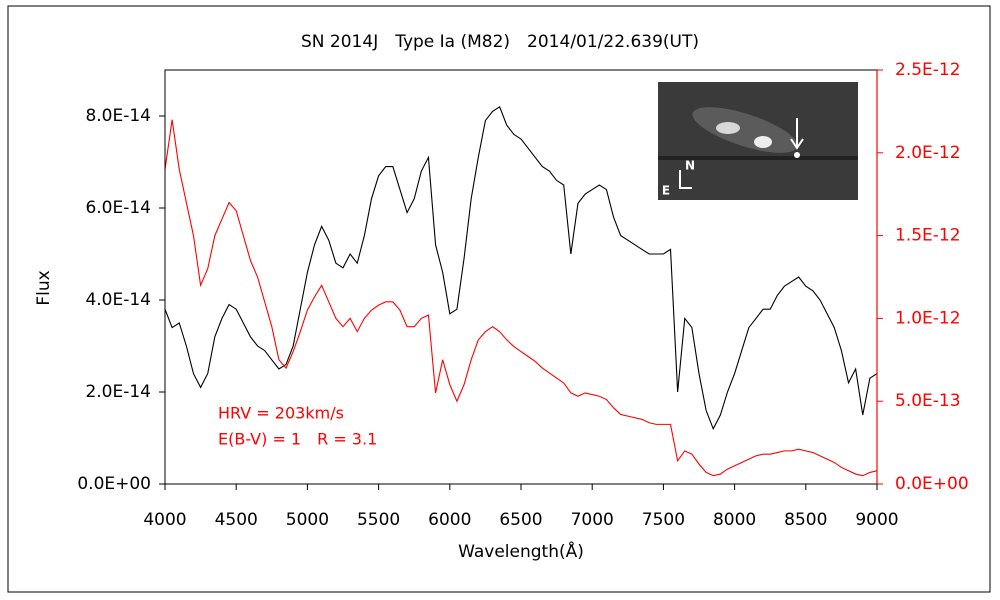 The image size is (1000, 600). What do you see at coordinates (928, 153) in the screenshot?
I see `y2-tick-label: 2.0E-12` at bounding box center [928, 153].